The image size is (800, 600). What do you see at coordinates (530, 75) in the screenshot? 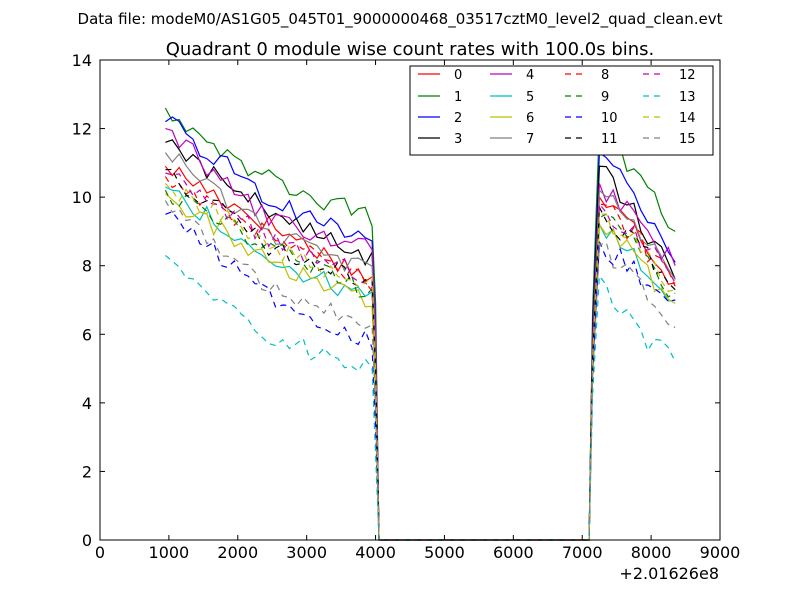
I see `legend-label: 4` at bounding box center [530, 75].